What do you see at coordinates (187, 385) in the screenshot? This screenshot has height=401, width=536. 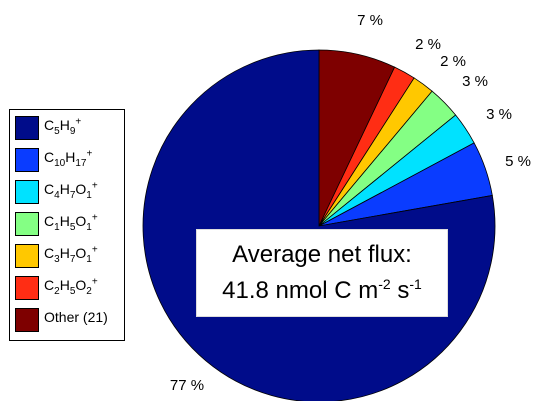 I see `slice-percent-label: 77 %` at bounding box center [187, 385].